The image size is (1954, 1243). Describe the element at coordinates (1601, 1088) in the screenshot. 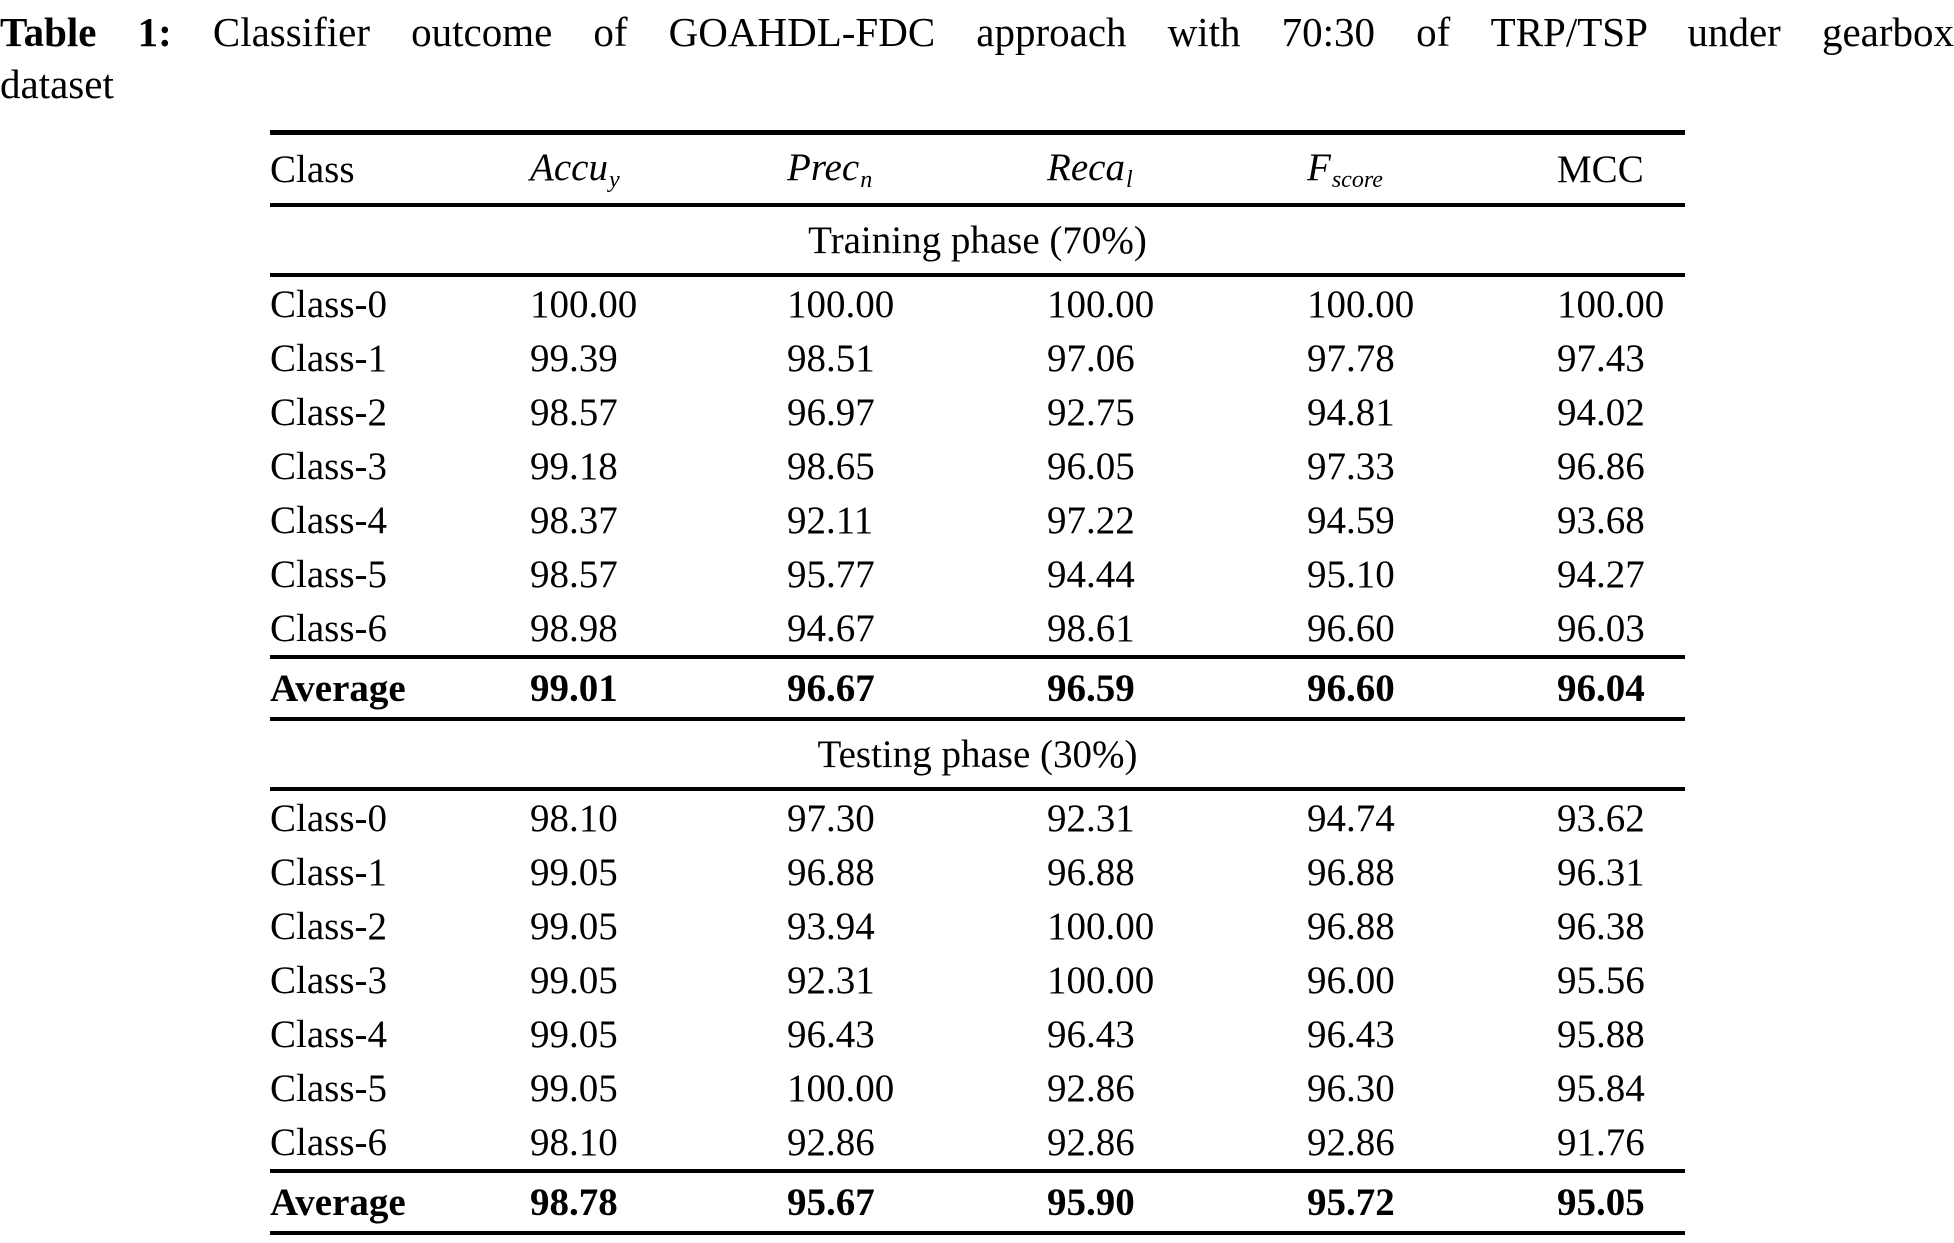

I see `cell: 95.84` at that location.